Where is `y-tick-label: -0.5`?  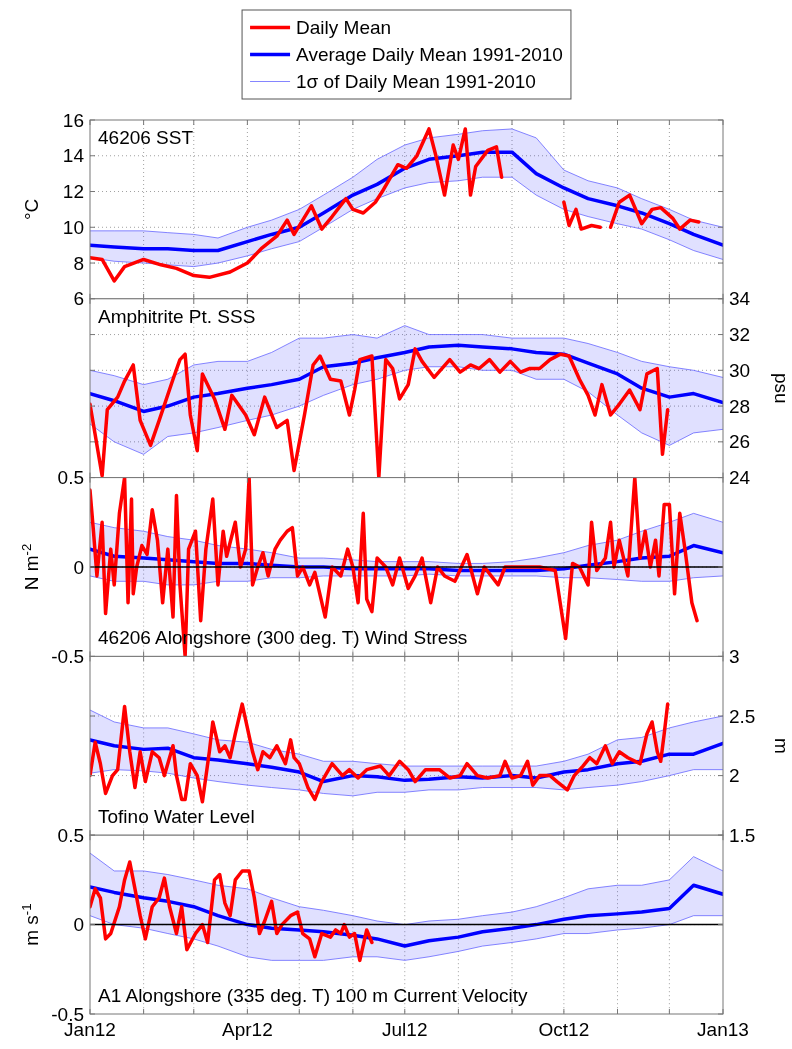
y-tick-label: -0.5 is located at coordinates (67, 657).